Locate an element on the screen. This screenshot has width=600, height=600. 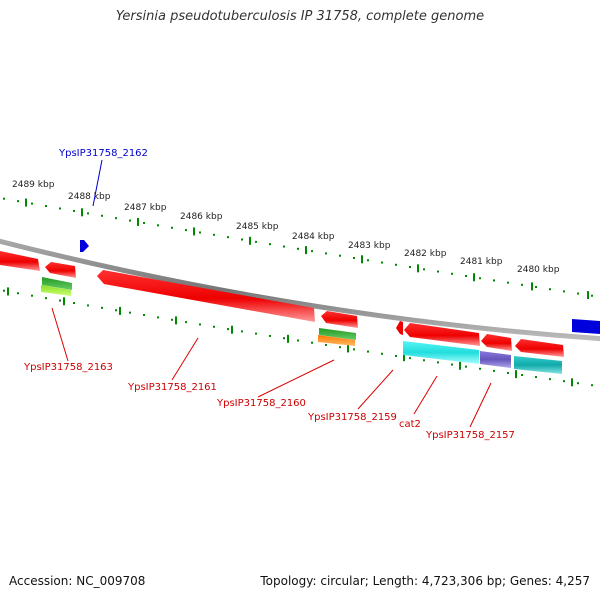
cds-arrow-small is located at coordinates (399, 328).